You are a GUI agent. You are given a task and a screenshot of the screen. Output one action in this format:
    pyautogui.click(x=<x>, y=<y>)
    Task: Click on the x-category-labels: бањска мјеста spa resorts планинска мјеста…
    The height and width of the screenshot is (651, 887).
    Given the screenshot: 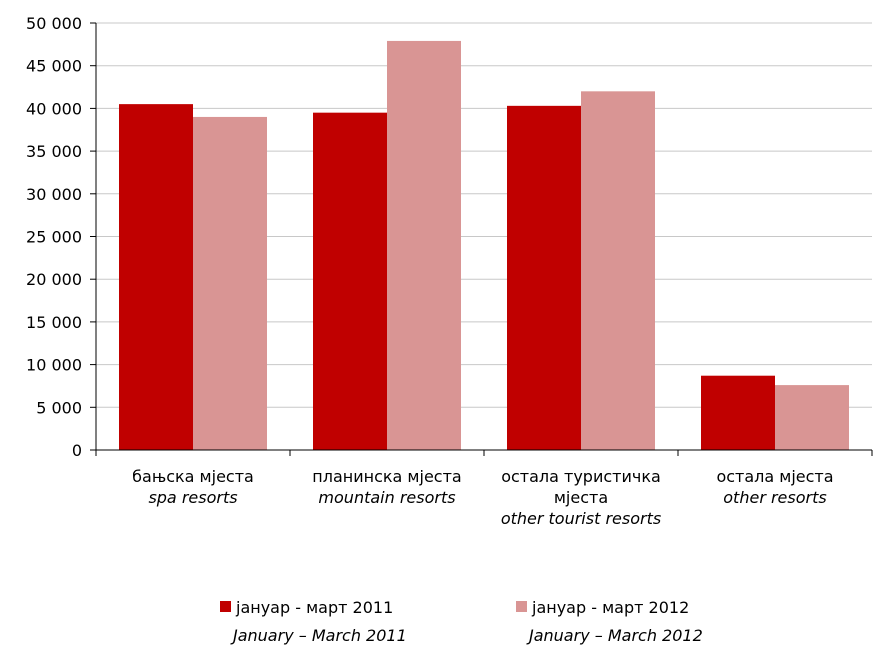 What is the action you would take?
    pyautogui.click(x=482, y=497)
    